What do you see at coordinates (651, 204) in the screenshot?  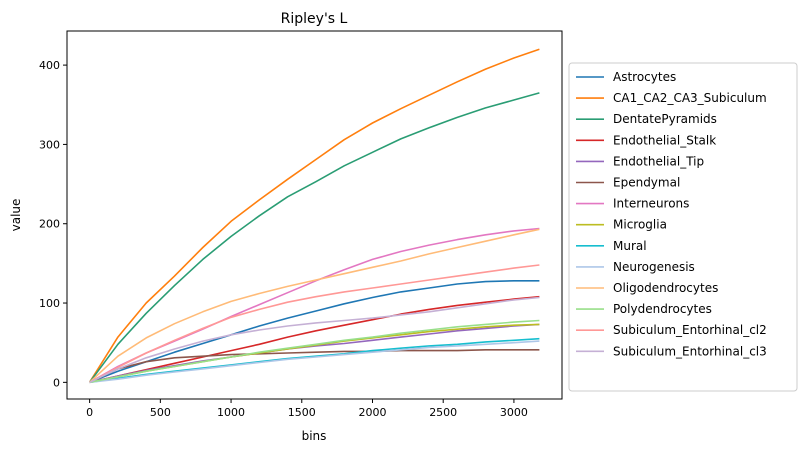 I see `legend-label-6: Interneurons` at bounding box center [651, 204].